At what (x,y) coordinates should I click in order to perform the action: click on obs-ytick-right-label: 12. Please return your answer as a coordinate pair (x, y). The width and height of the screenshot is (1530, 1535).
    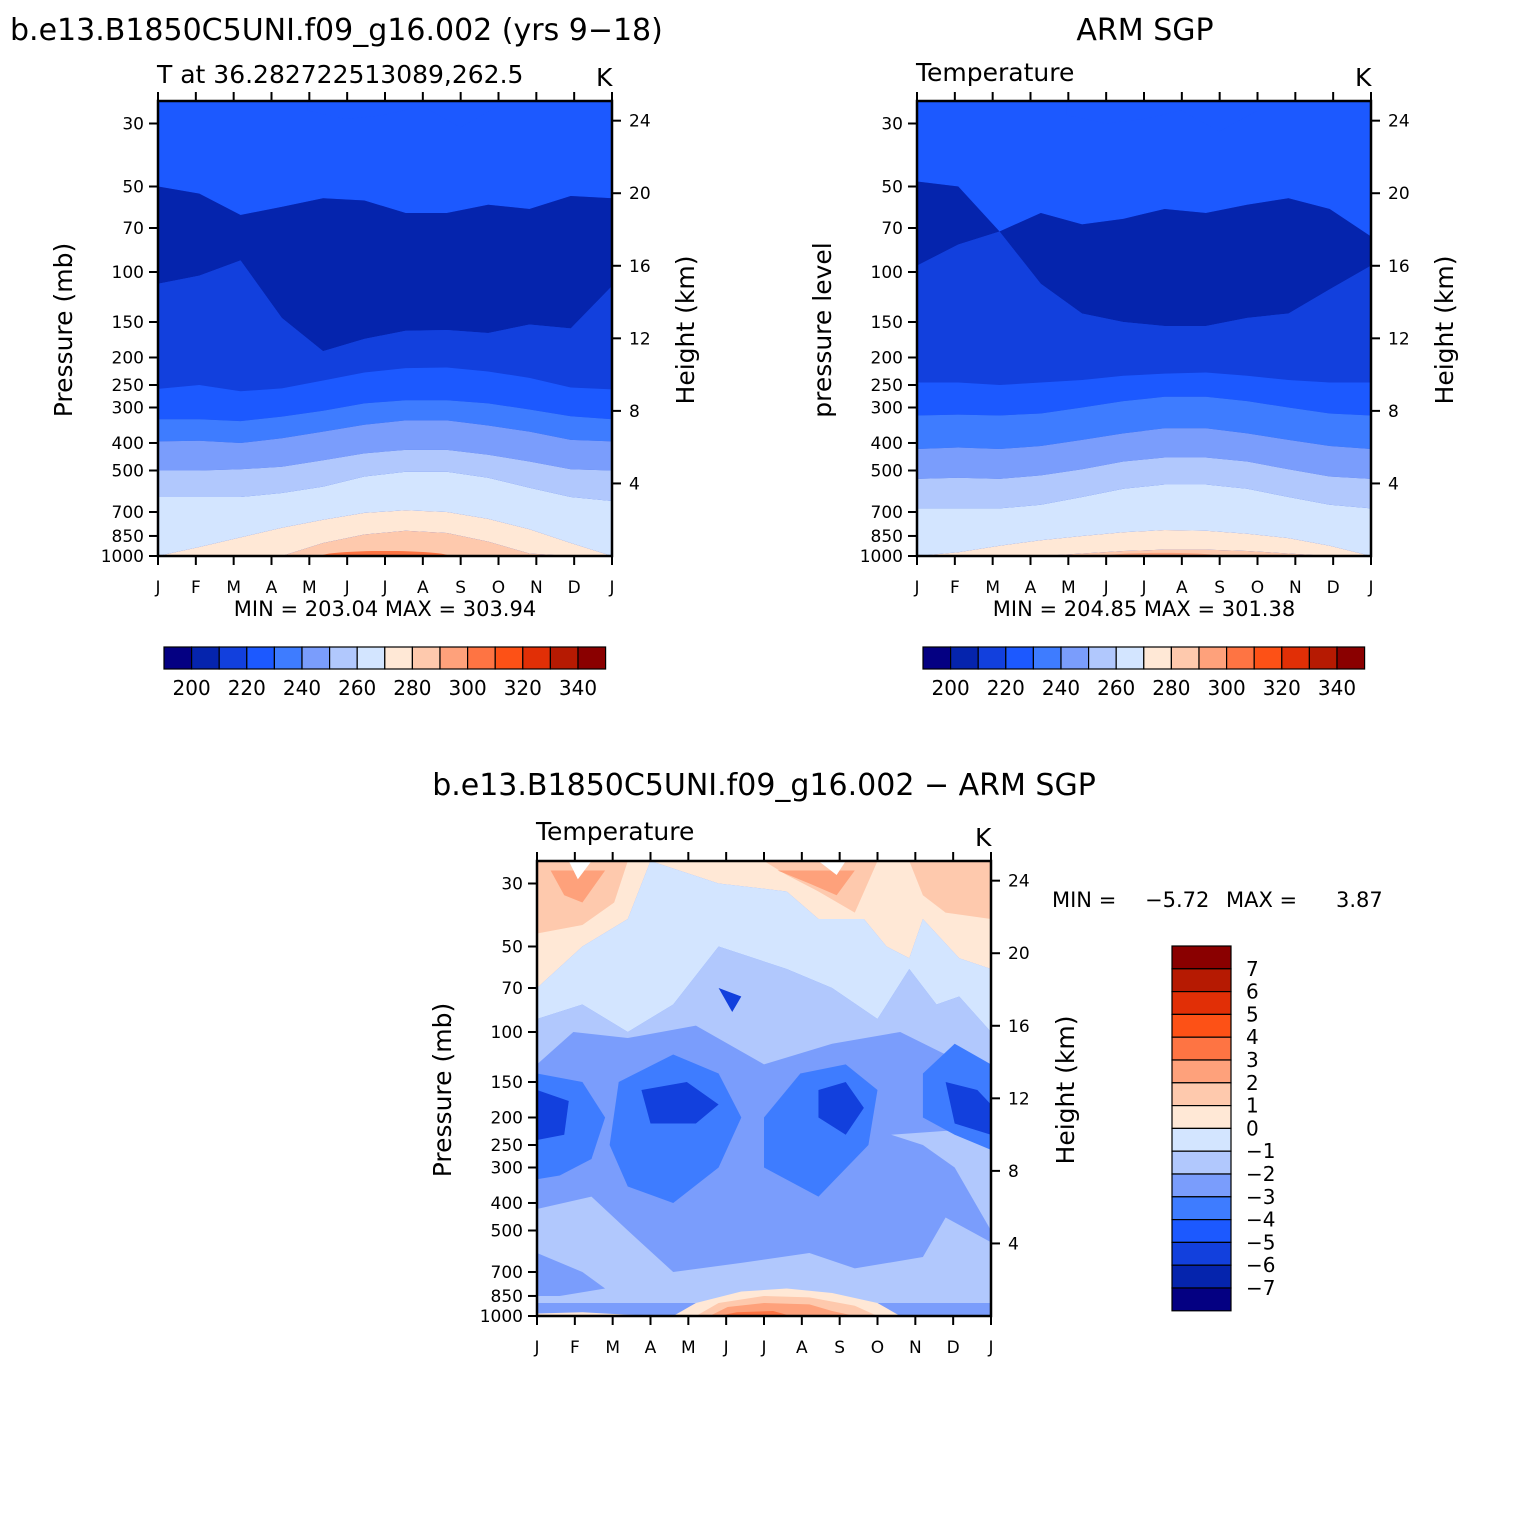
    Looking at the image, I should click on (1399, 339).